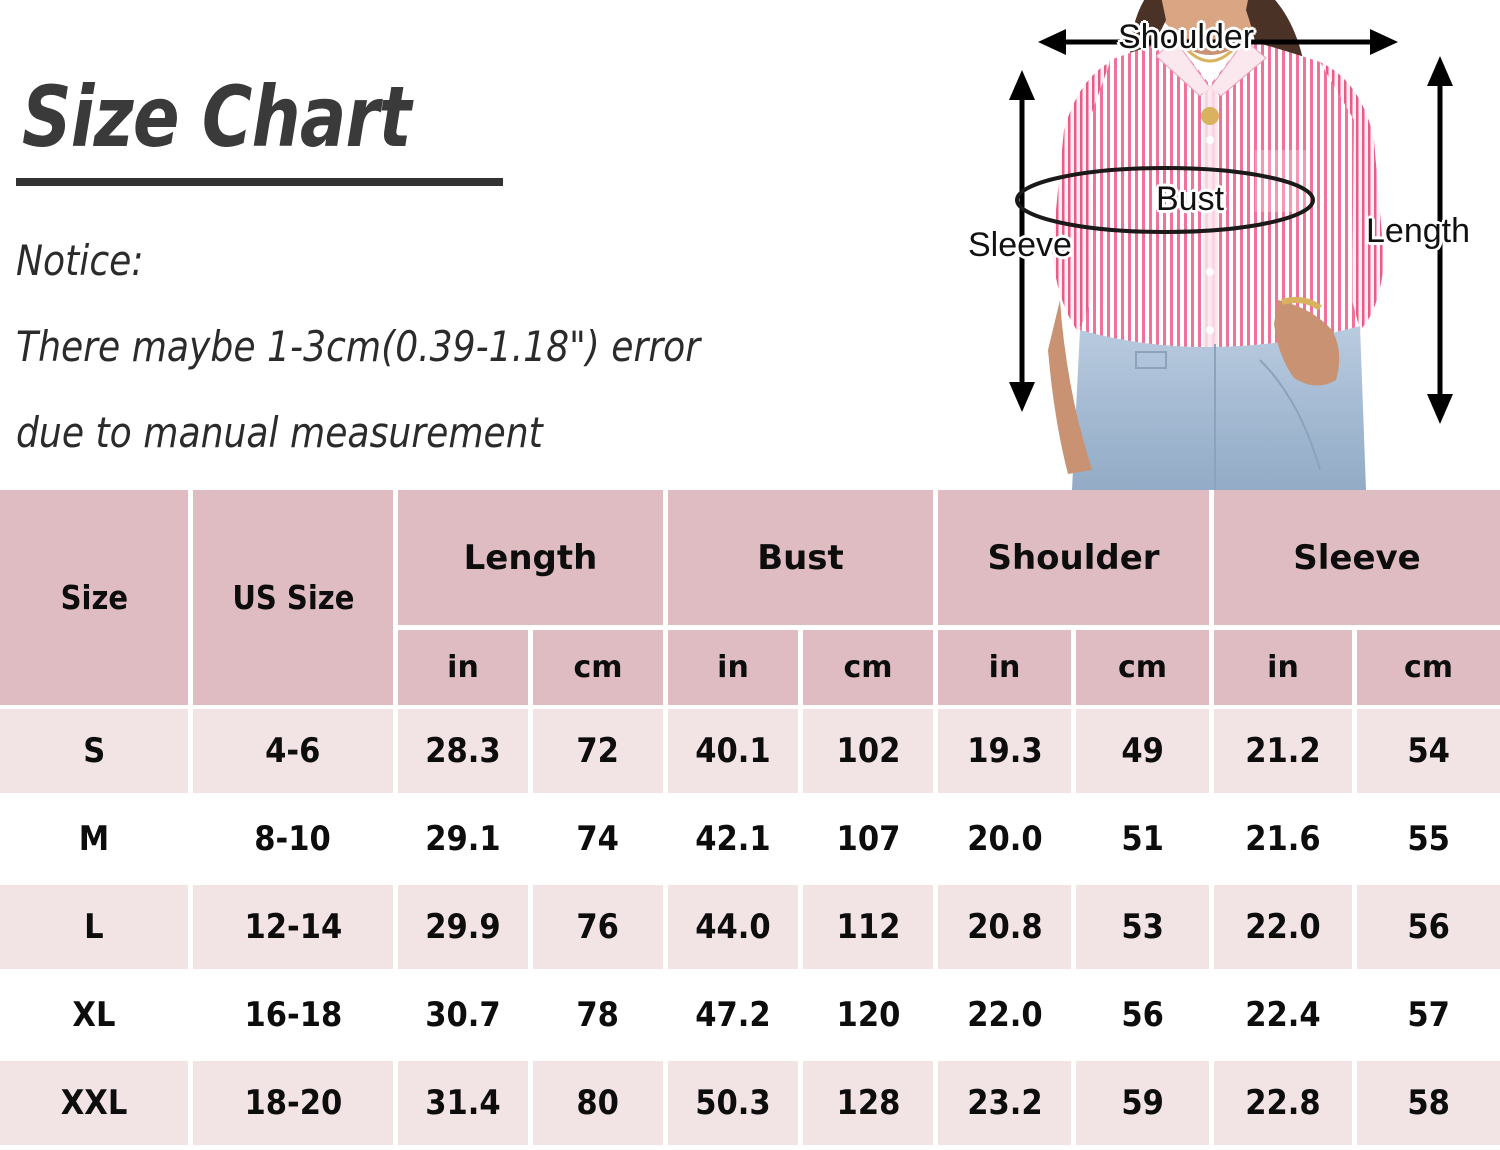 The height and width of the screenshot is (1150, 1500). I want to click on cell-bust-cm: 102, so click(870, 753).